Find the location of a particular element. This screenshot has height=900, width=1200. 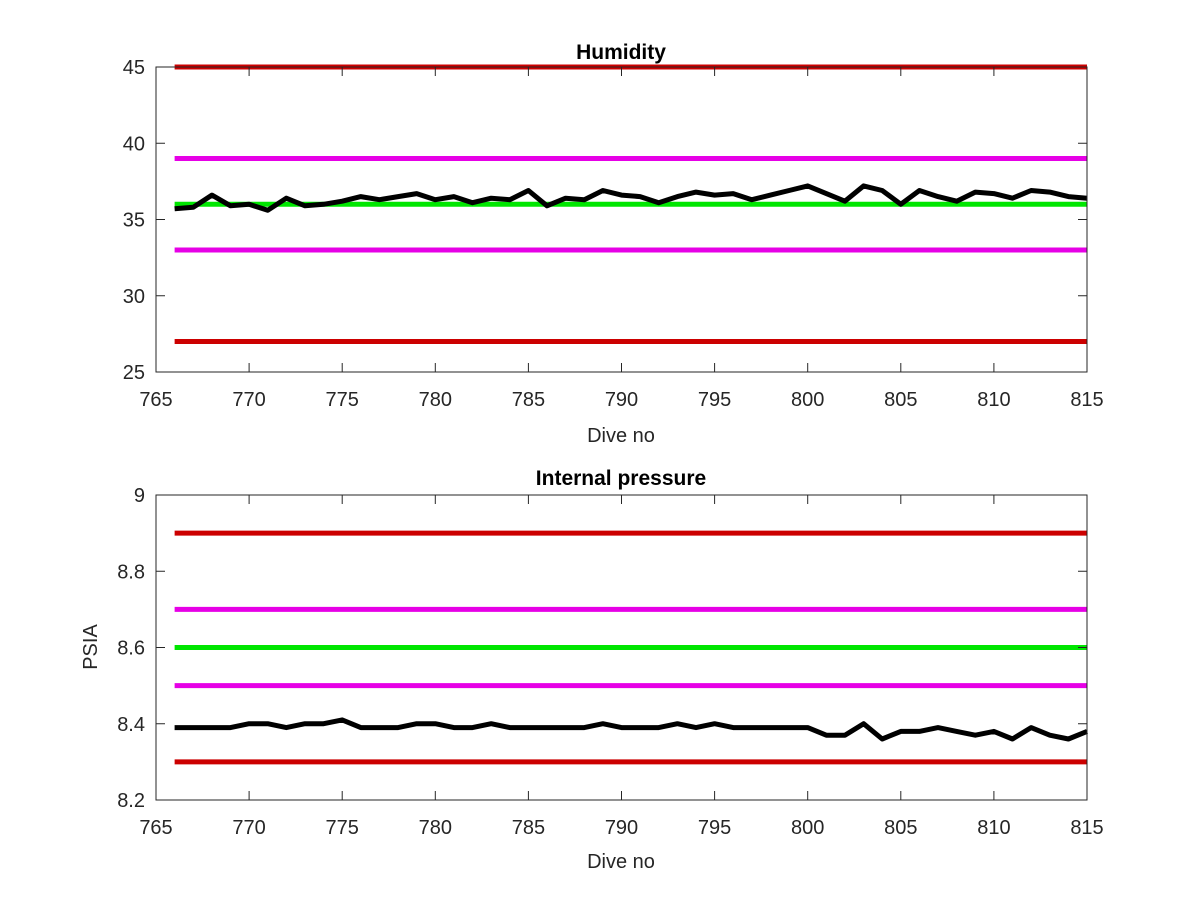

humidity-xtick-label: 815 is located at coordinates (1086, 400).